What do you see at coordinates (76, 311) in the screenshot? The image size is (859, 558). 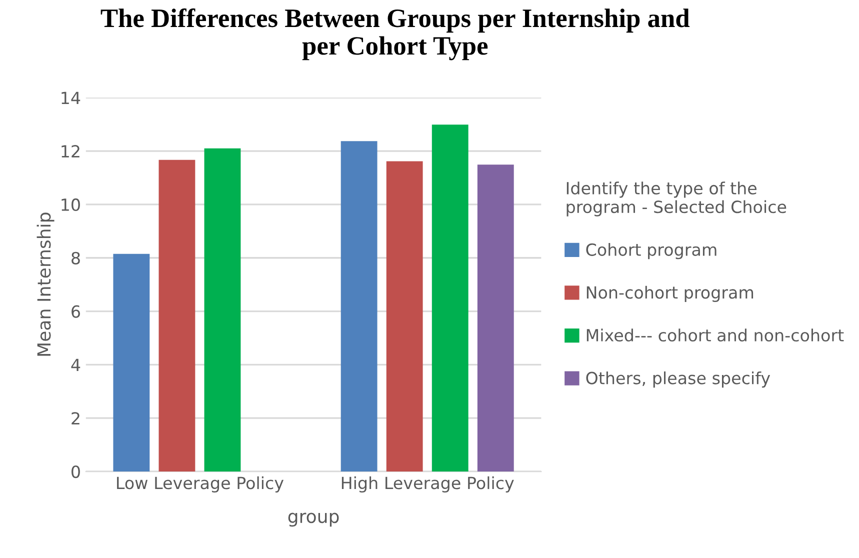 I see `y-tick-label: 6` at bounding box center [76, 311].